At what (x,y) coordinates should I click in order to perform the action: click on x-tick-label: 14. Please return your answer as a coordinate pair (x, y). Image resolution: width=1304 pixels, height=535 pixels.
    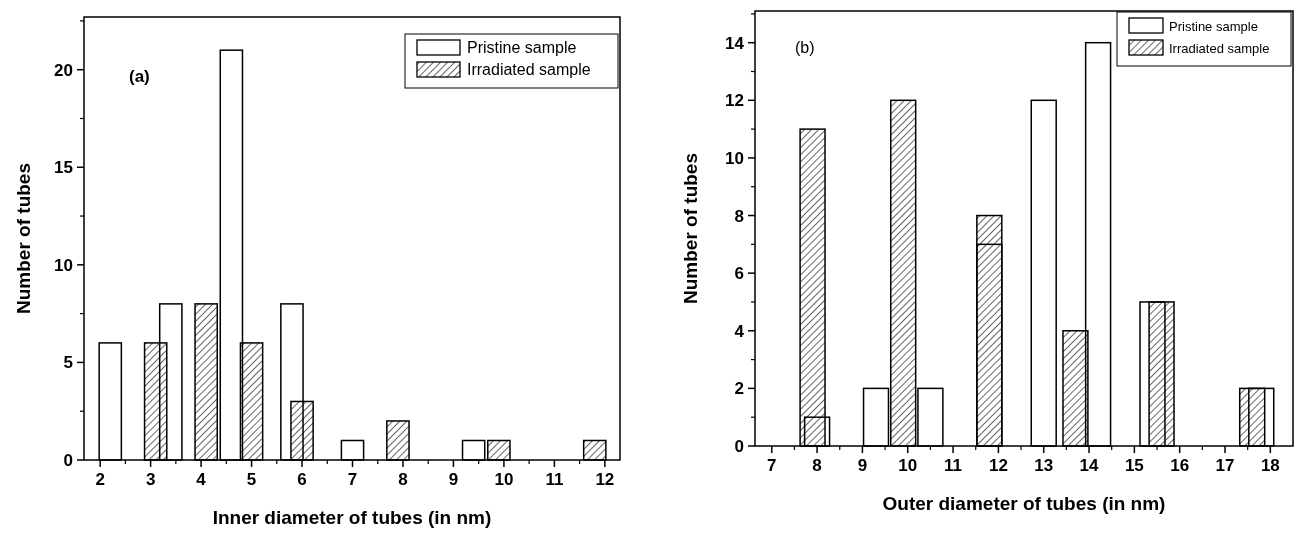
    Looking at the image, I should click on (1089, 465).